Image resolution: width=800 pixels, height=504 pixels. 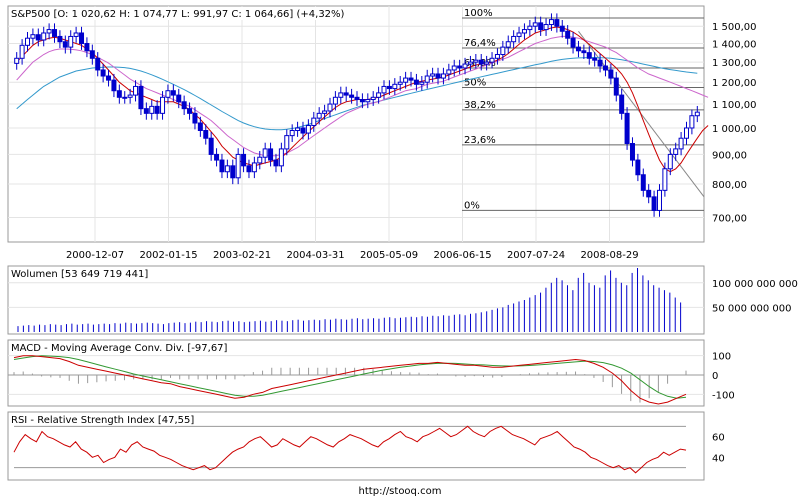 What do you see at coordinates (755, 297) in the screenshot?
I see `volume-y-axis: 100 000 000 000 50 000 000 000` at bounding box center [755, 297].